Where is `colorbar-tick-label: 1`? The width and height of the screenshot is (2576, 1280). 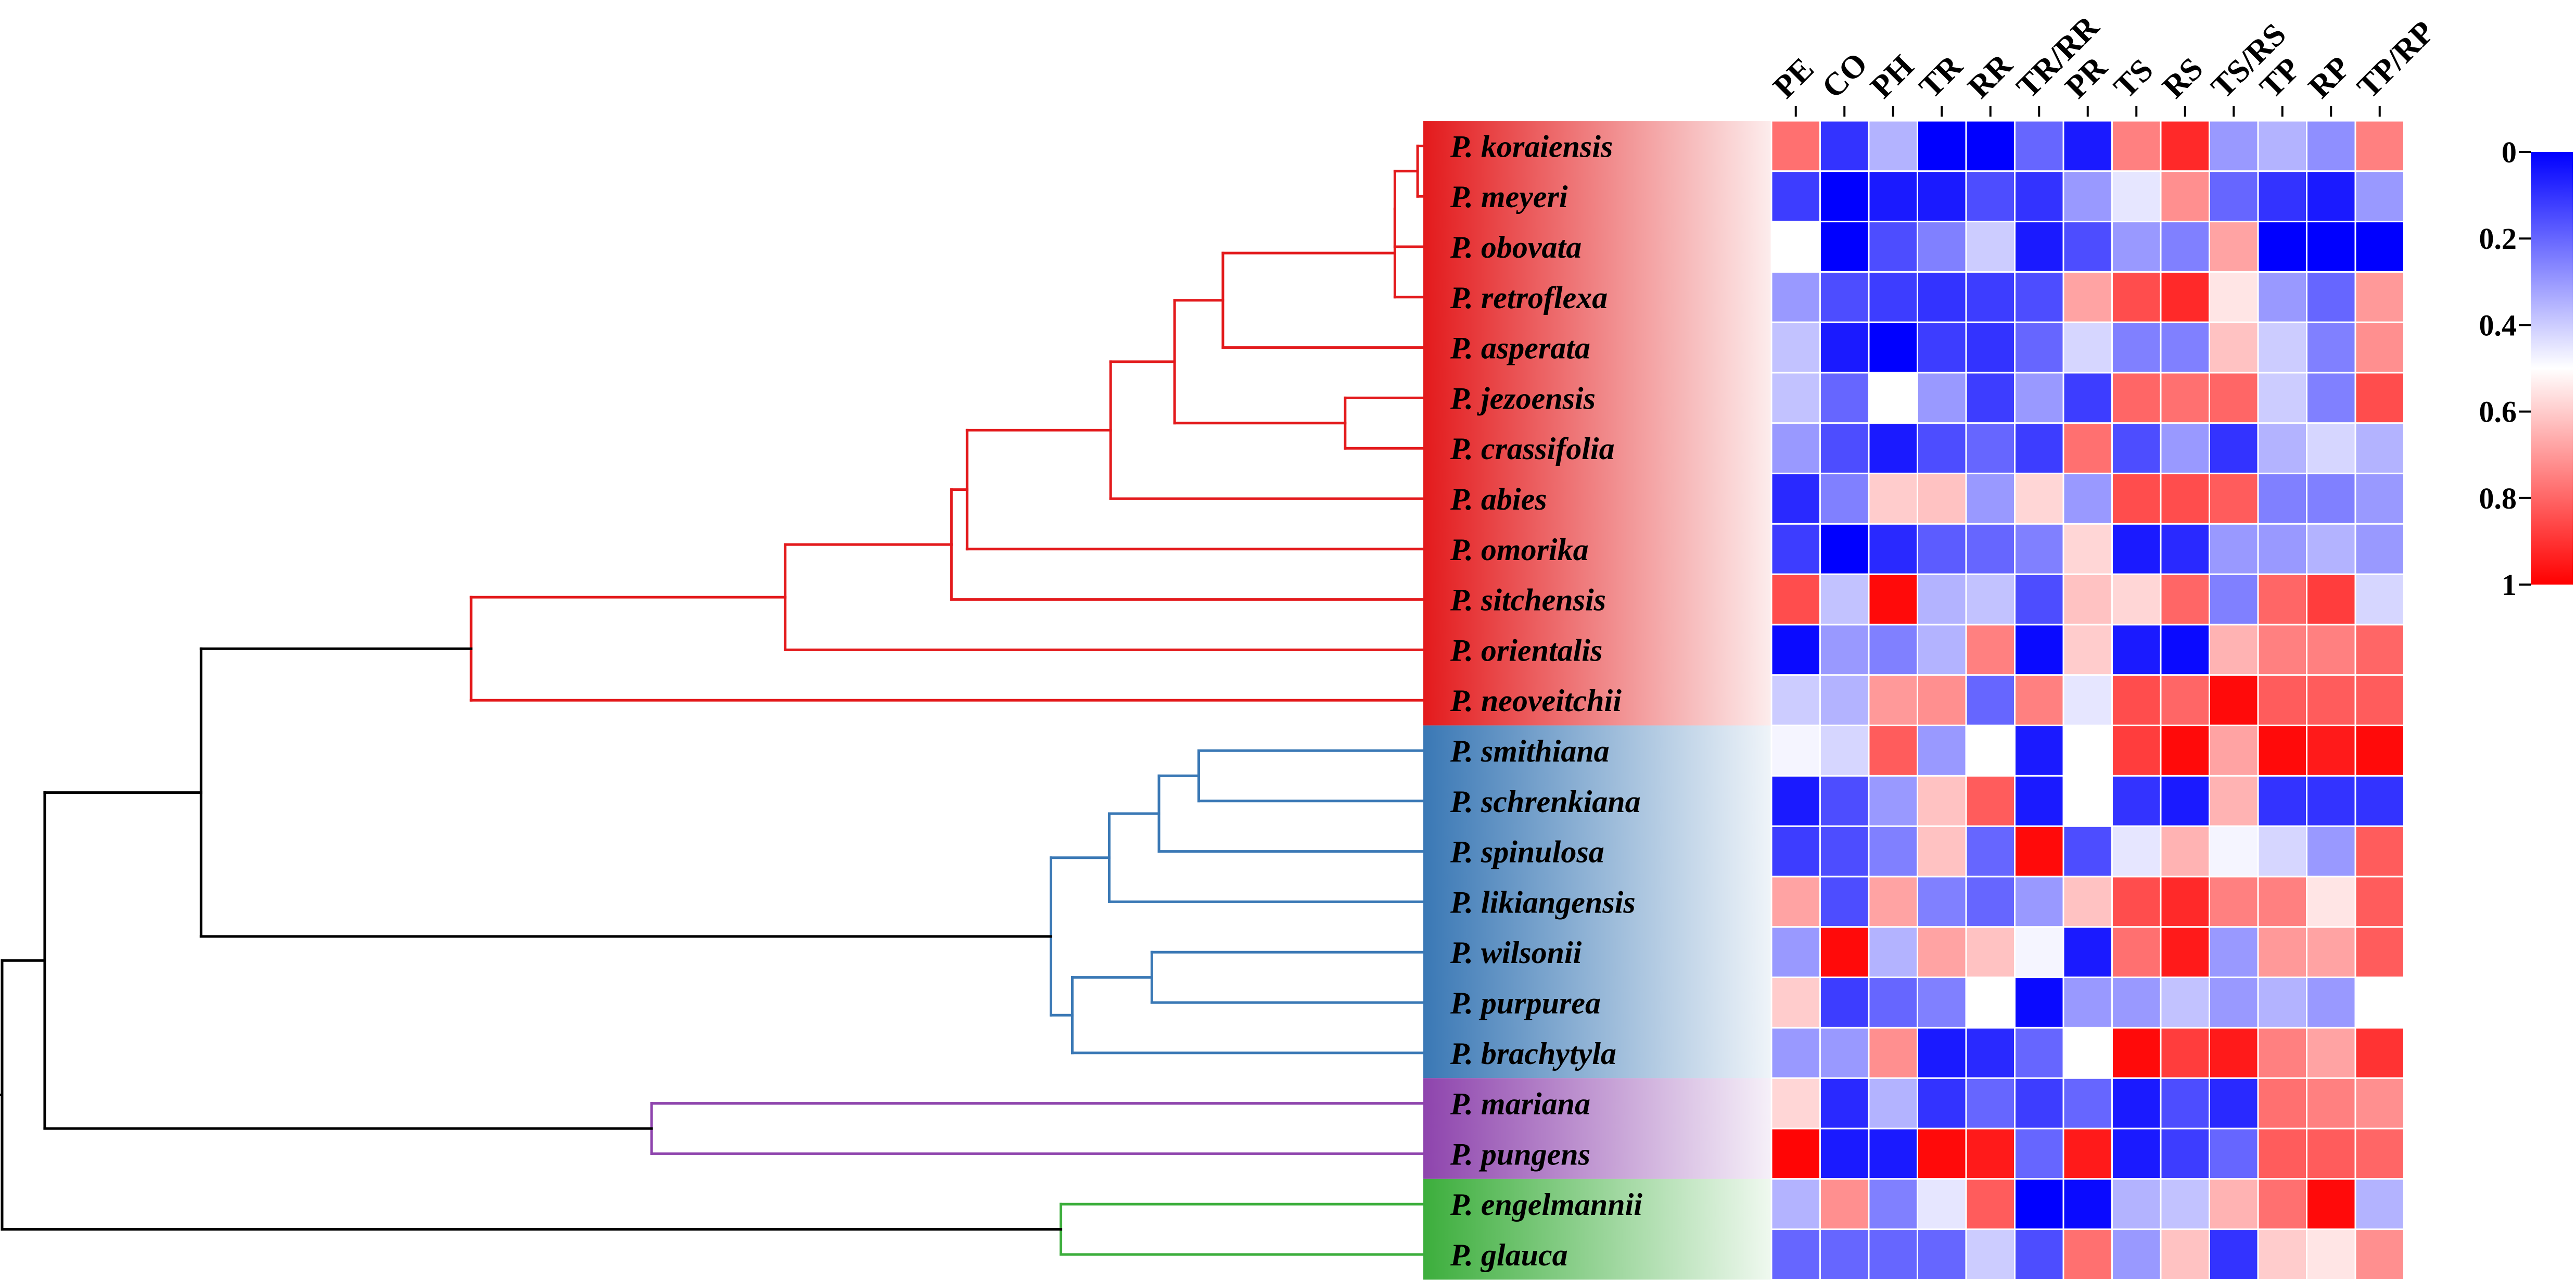
colorbar-tick-label: 1 is located at coordinates (2509, 585).